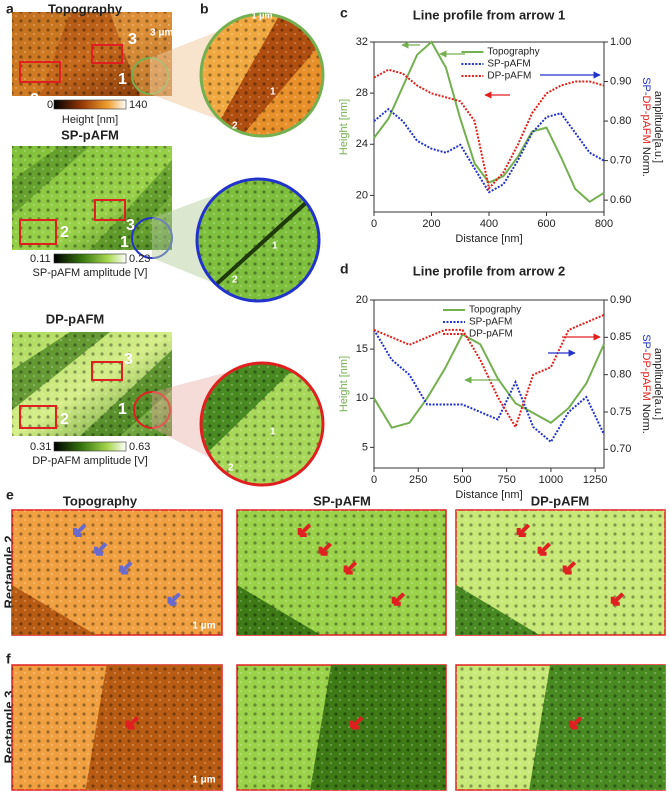  Describe the element at coordinates (90, 134) in the screenshot. I see `map-title: SP-pAFM` at that location.